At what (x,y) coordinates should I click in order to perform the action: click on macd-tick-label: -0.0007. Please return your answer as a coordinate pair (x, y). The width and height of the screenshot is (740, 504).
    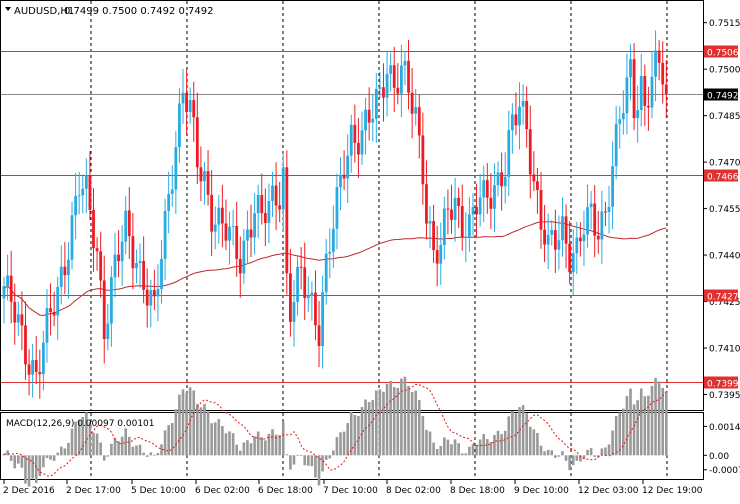
    Looking at the image, I should click on (724, 471).